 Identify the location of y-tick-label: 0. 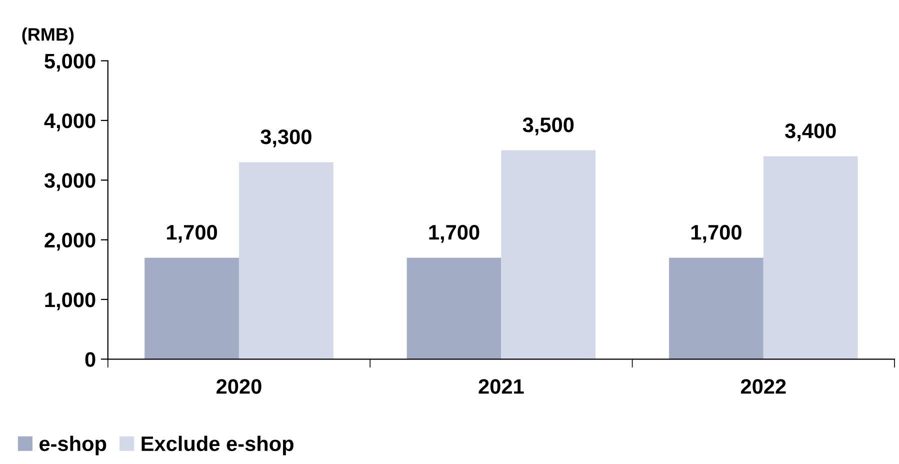
(90, 359).